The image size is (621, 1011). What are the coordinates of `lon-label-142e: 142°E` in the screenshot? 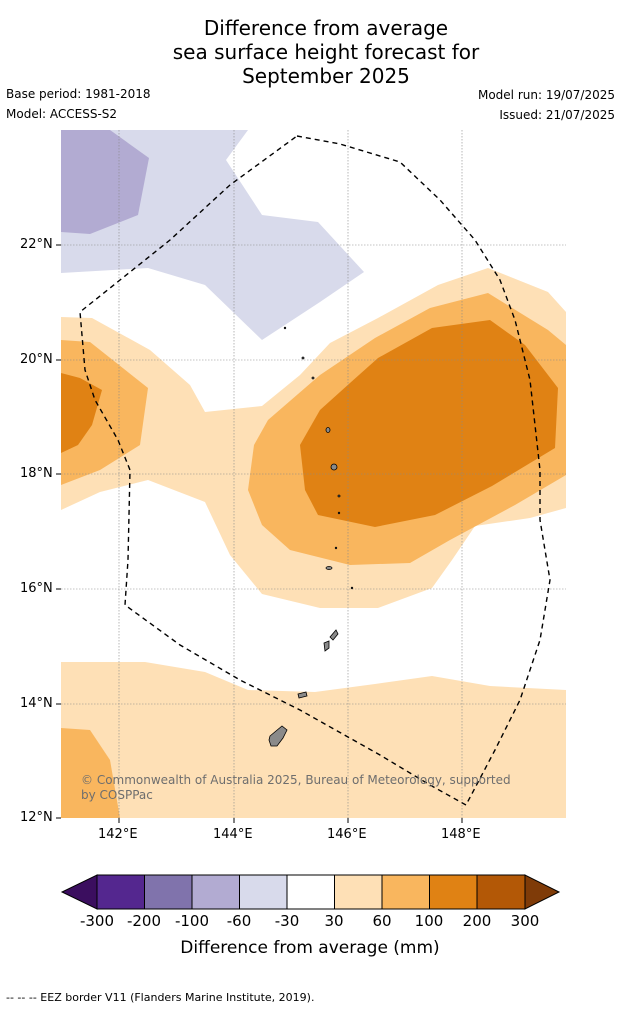 It's located at (118, 834).